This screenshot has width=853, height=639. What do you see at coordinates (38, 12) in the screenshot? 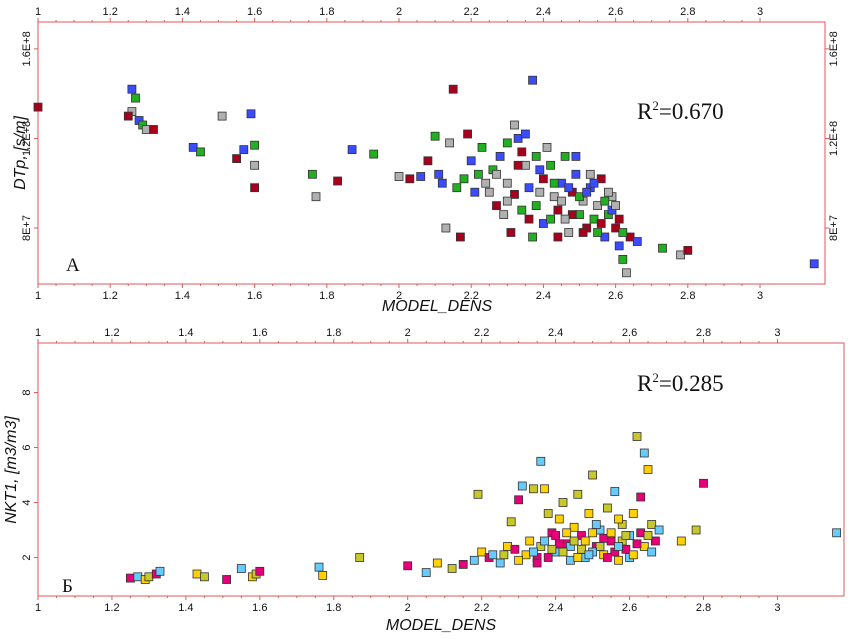
I see `x-tick-label-top: 1` at bounding box center [38, 12].